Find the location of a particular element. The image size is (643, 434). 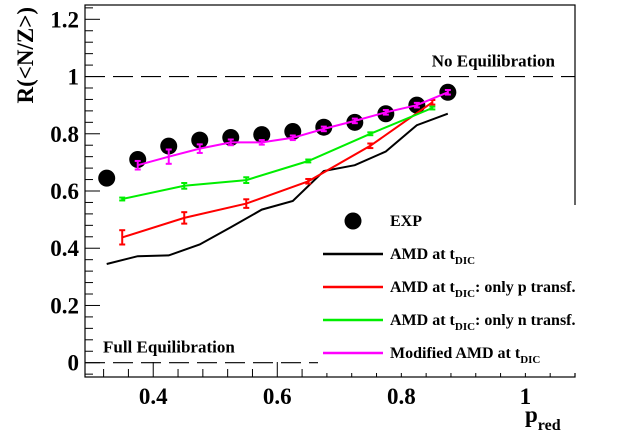

legend-label-0: EXP is located at coordinates (406, 221).